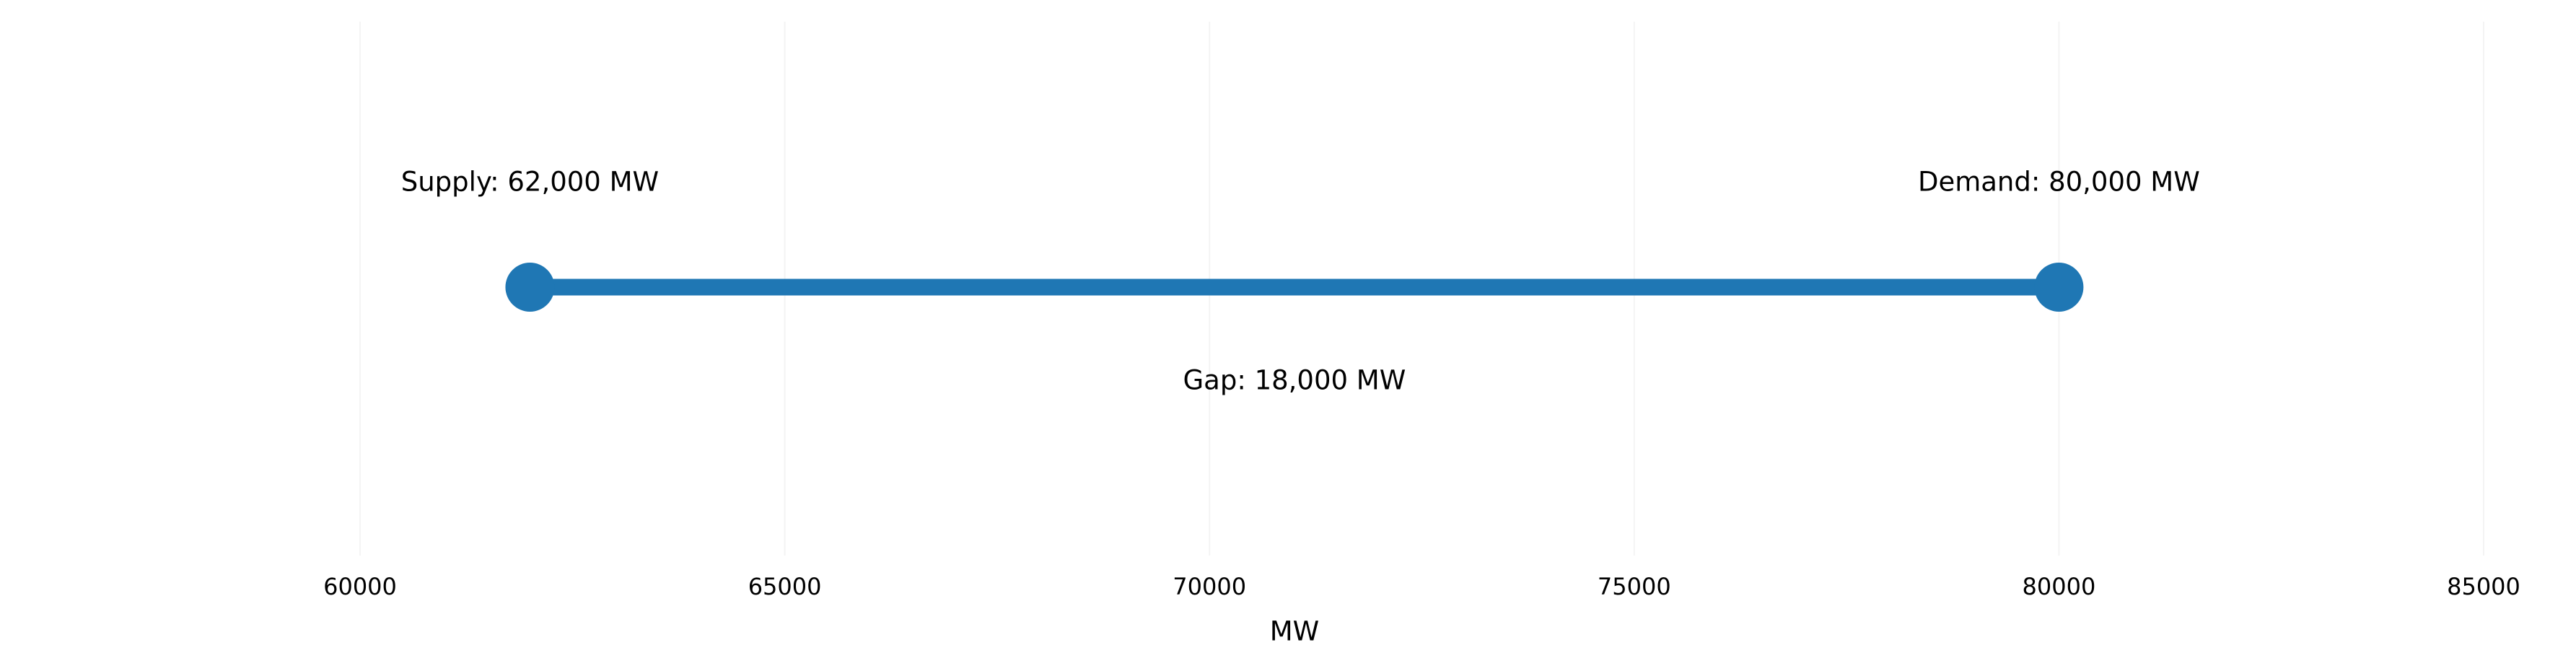  I want to click on value-label: Supply: 62,000 MW, so click(530, 183).